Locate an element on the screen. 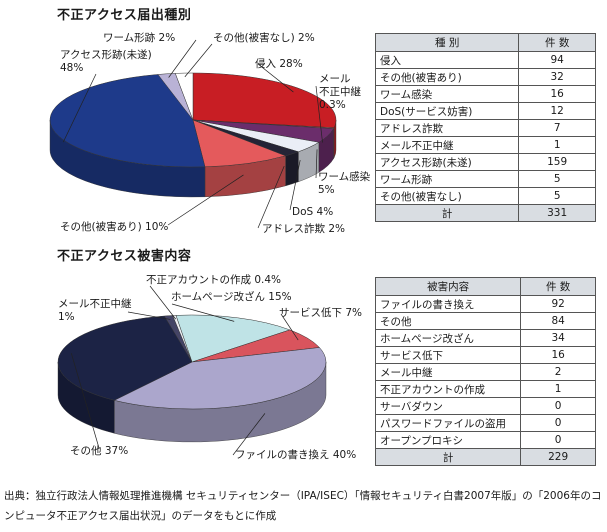  pie-slice-その他(被害あり) is located at coordinates (239, 143).